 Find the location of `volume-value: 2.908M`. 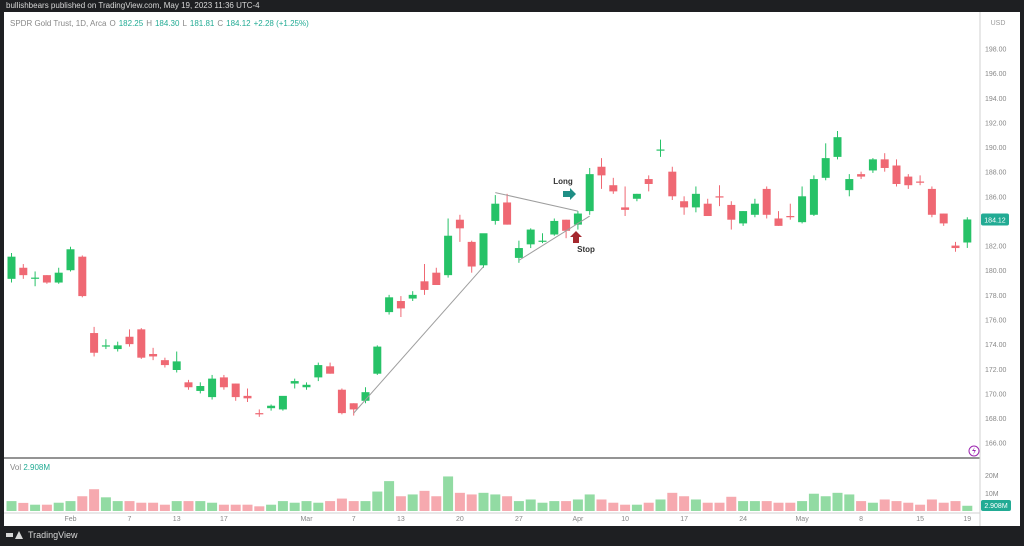

volume-value: 2.908M is located at coordinates (37, 467).